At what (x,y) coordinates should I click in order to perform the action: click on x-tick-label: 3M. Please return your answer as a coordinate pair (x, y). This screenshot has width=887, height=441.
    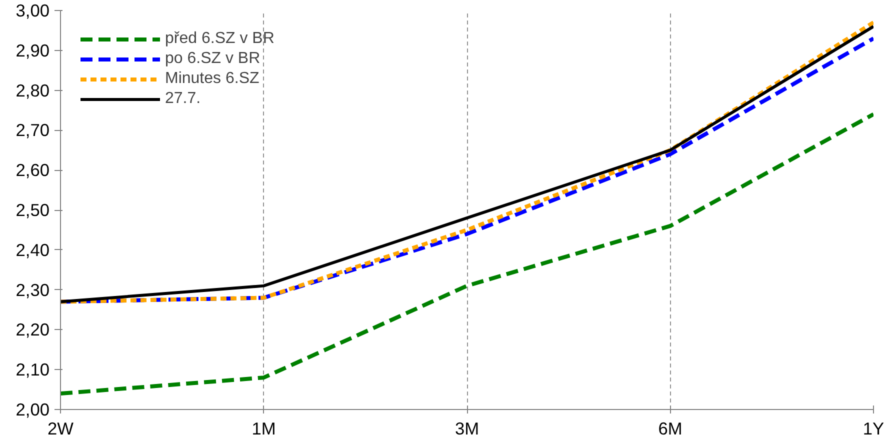
    Looking at the image, I should click on (467, 428).